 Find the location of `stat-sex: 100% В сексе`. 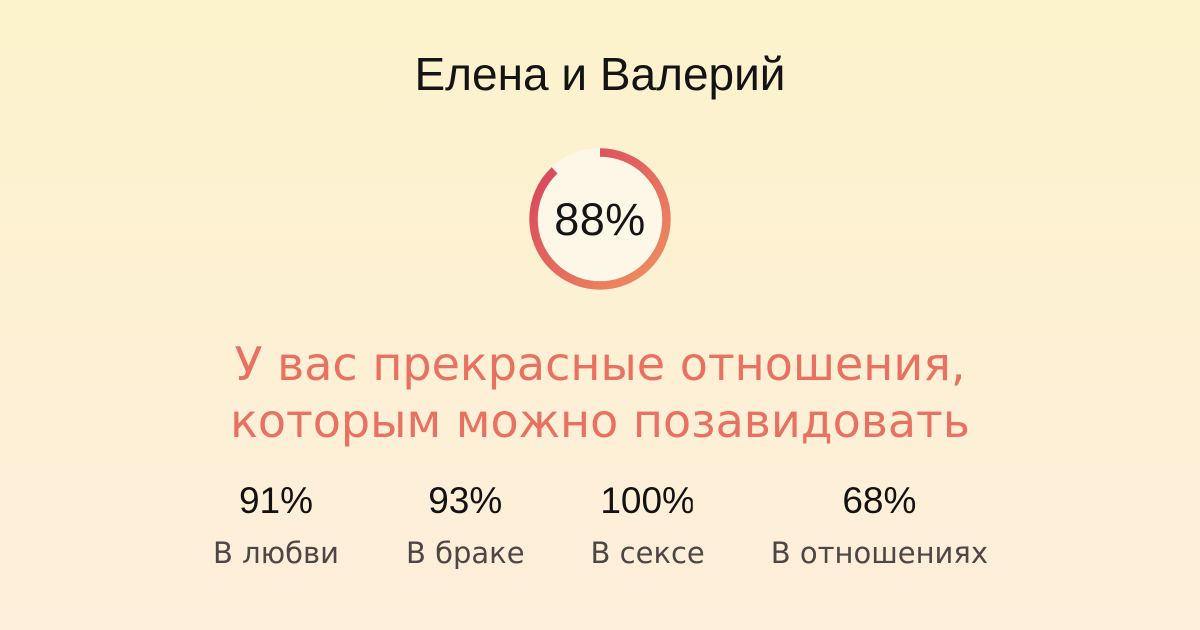

stat-sex: 100% В сексе is located at coordinates (648, 526).